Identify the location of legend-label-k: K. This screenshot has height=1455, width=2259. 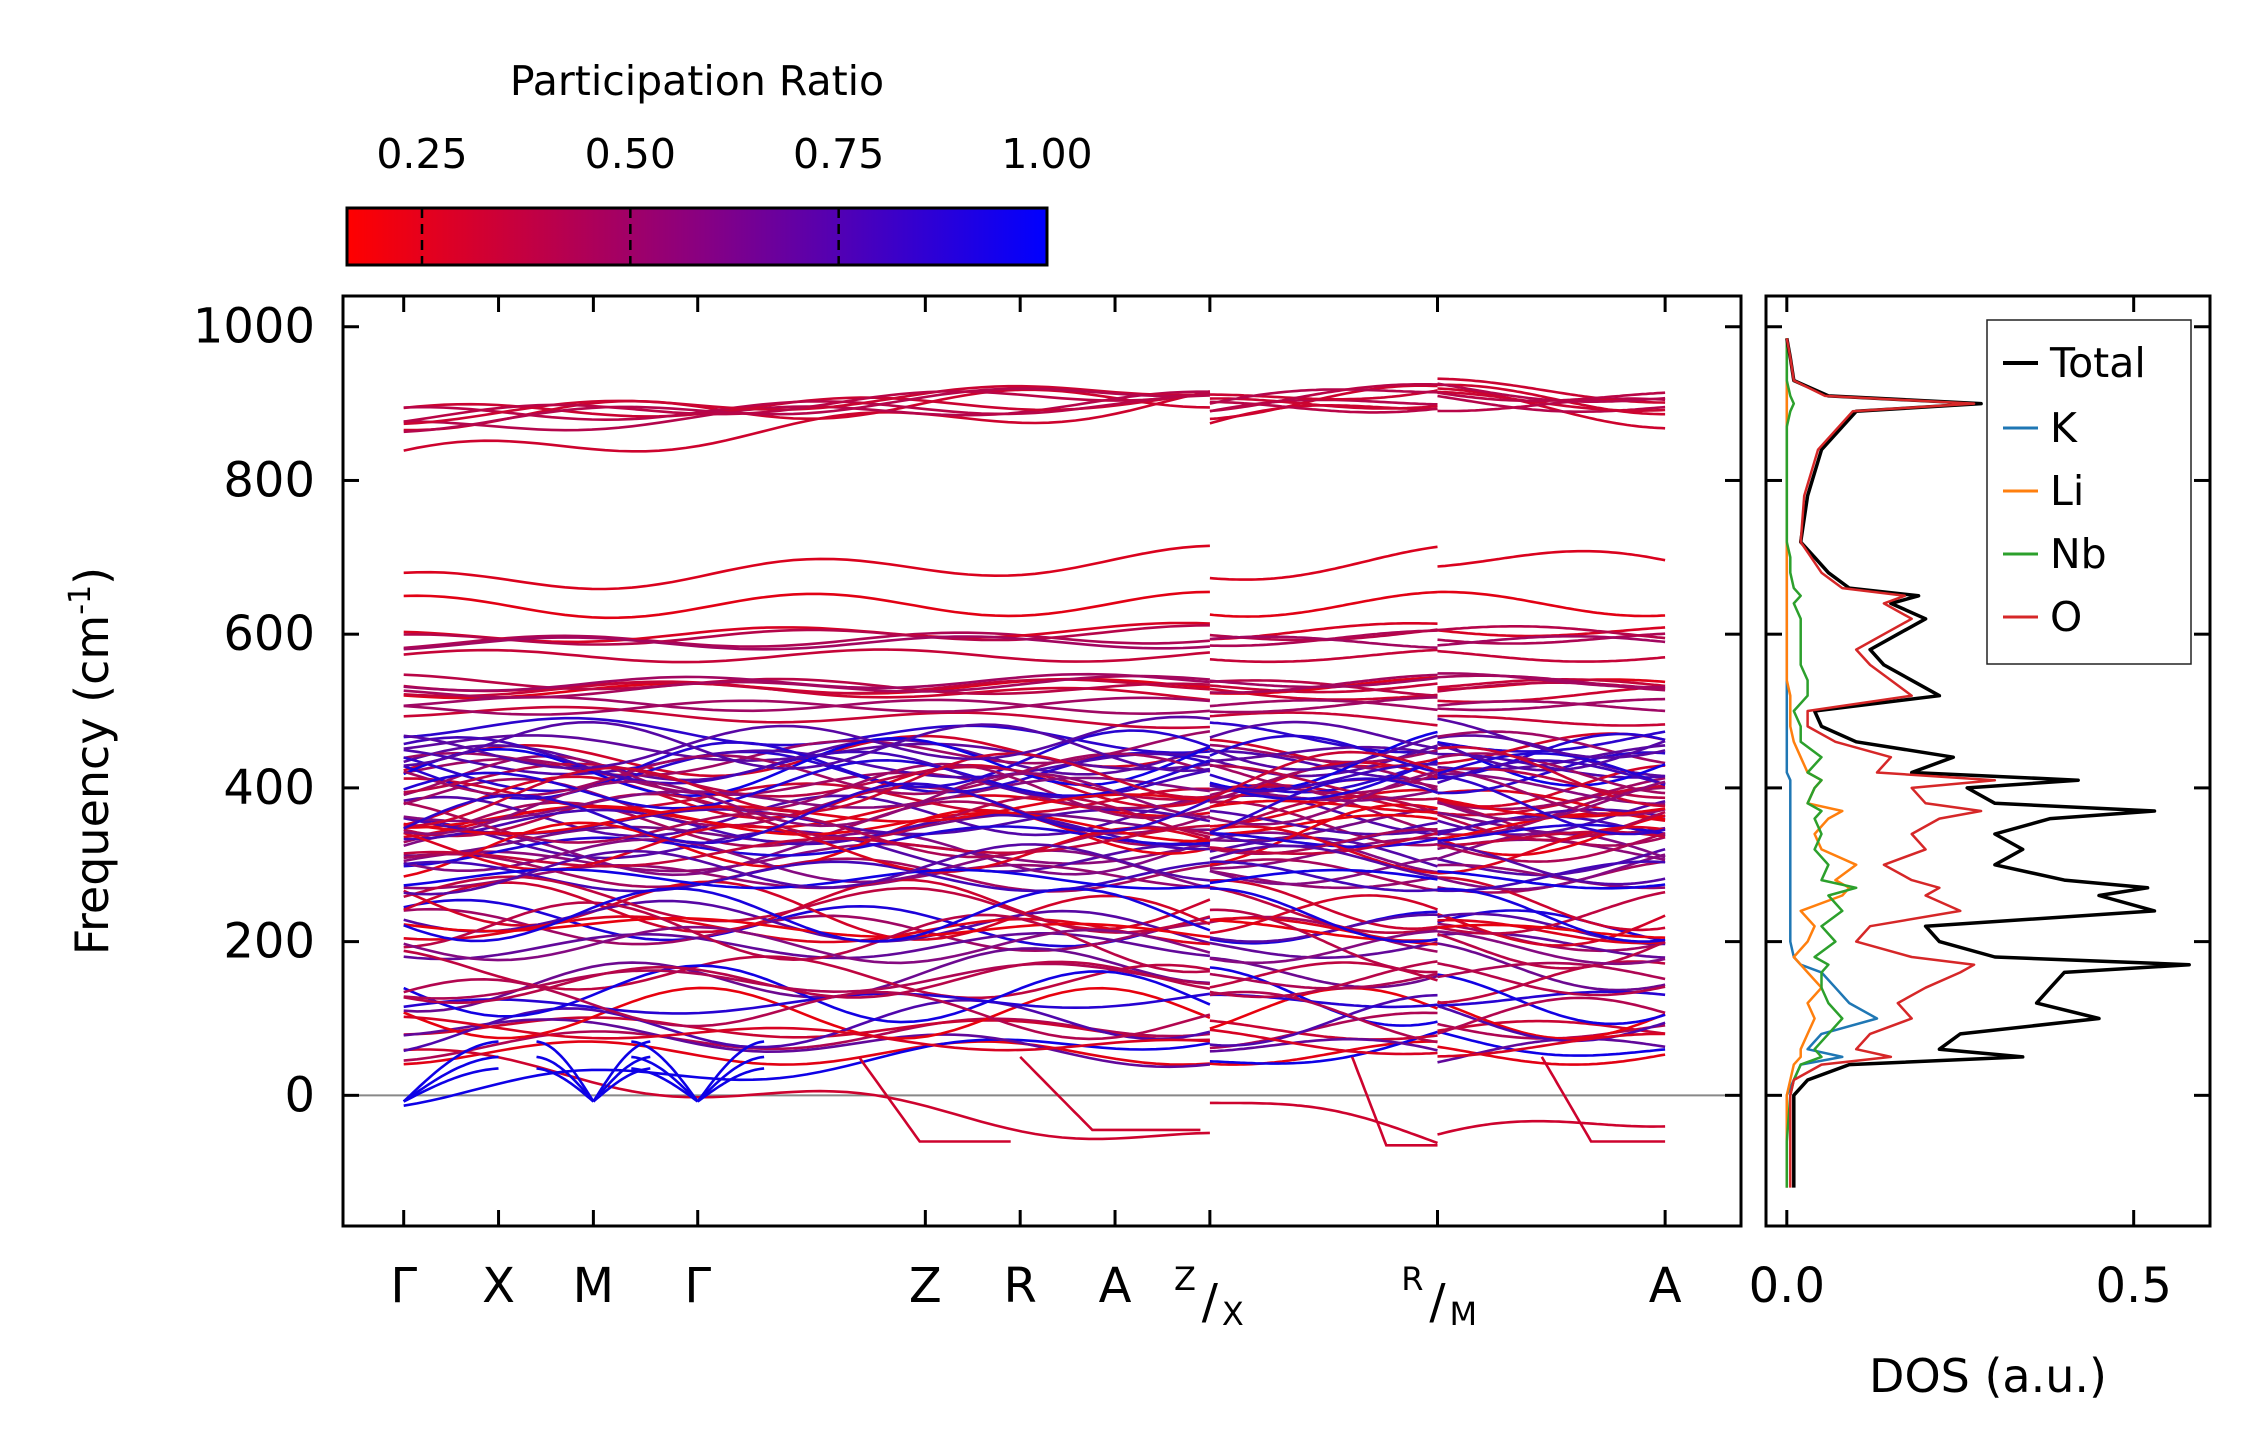
(2064, 428).